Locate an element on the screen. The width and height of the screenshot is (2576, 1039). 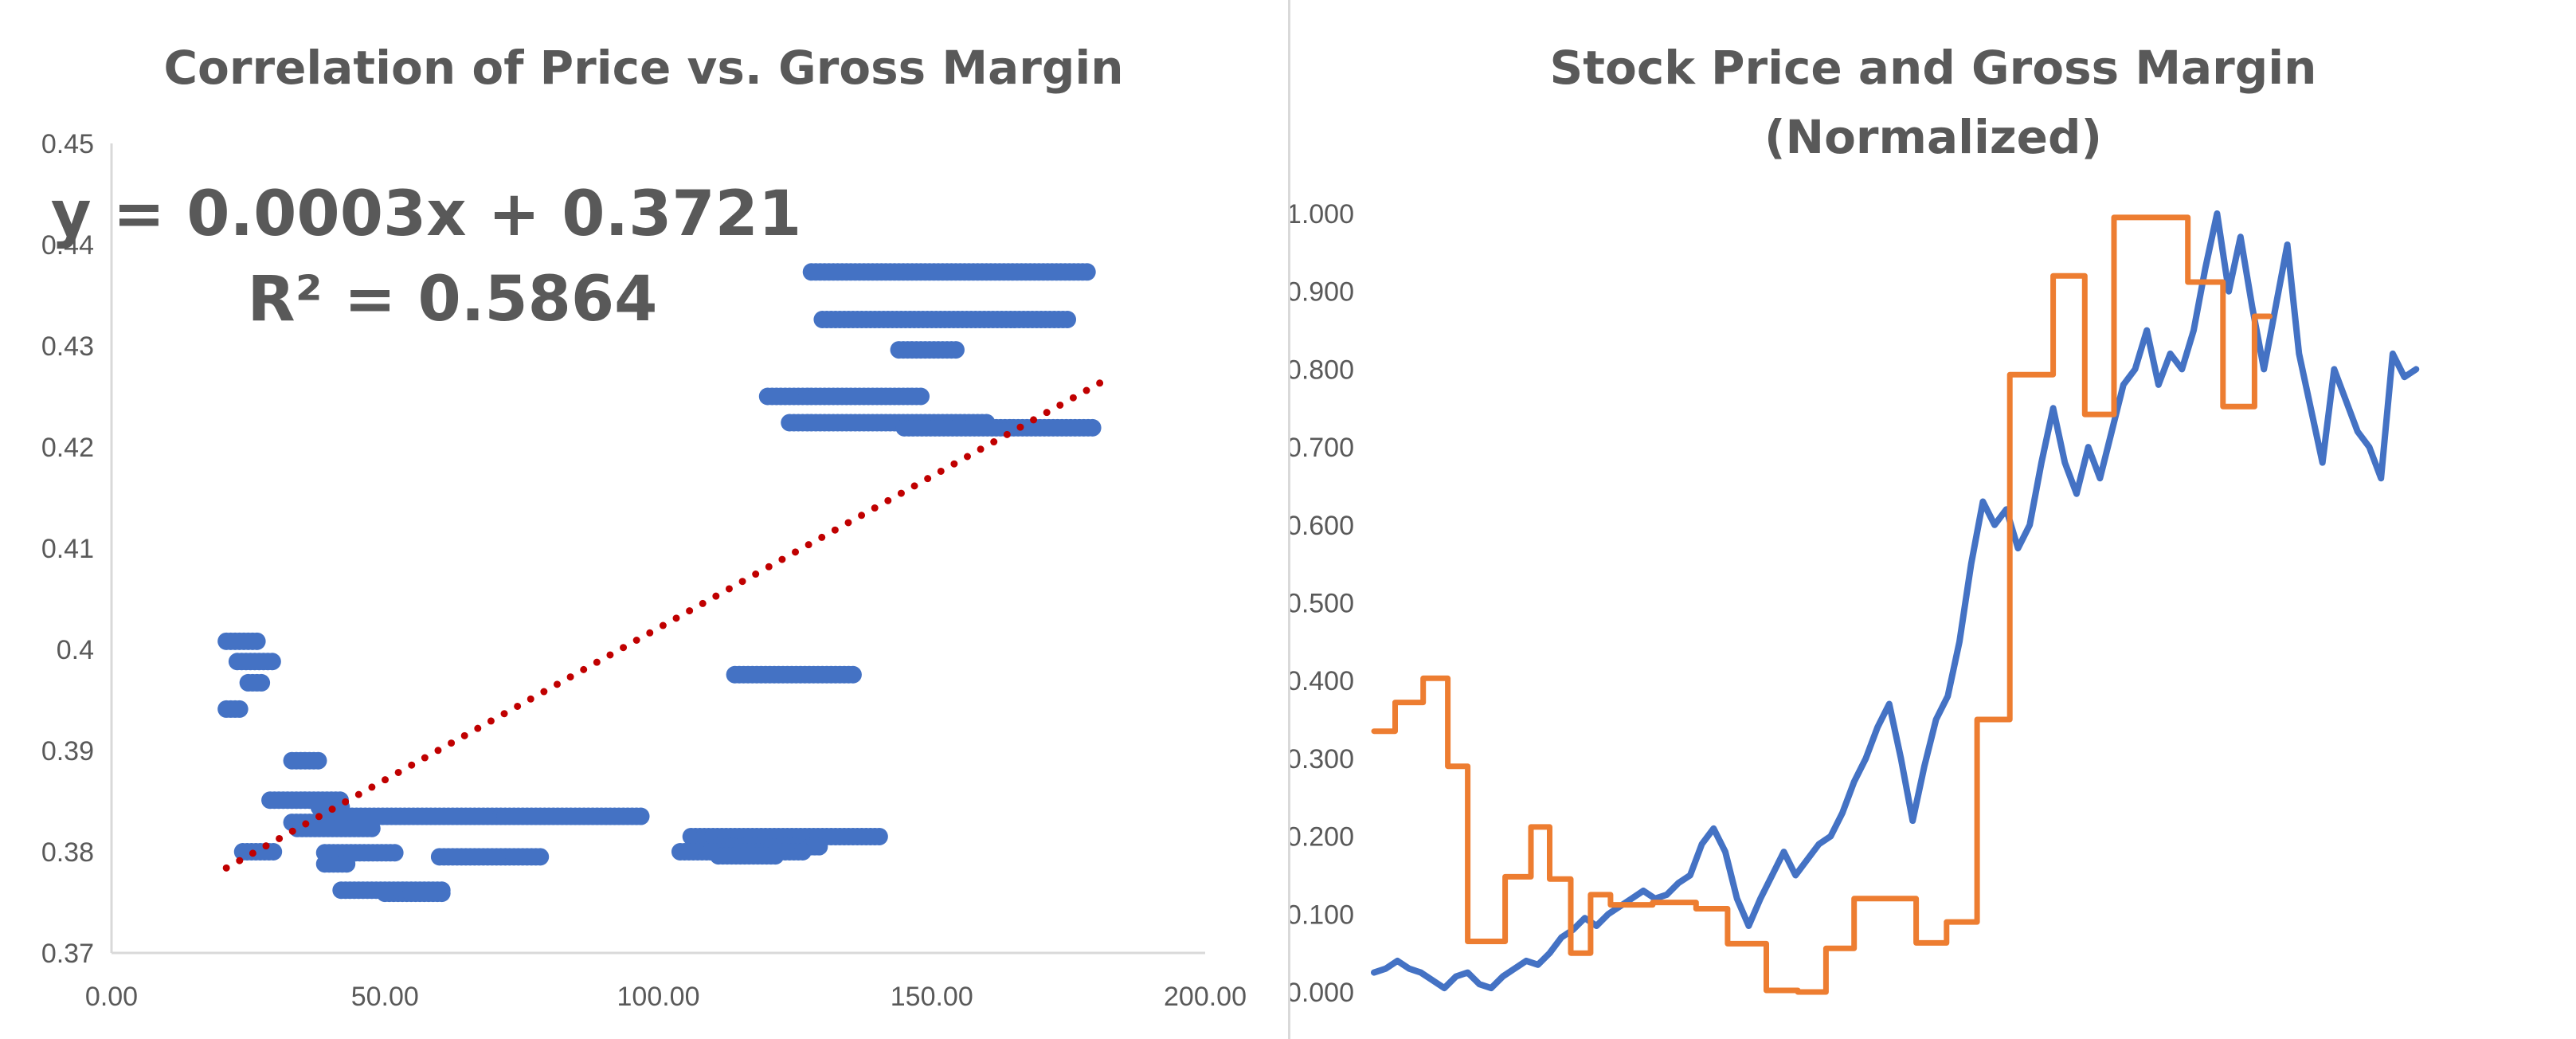
line-chart-title: Stock Price and Gross Margin is located at coordinates (1933, 68).